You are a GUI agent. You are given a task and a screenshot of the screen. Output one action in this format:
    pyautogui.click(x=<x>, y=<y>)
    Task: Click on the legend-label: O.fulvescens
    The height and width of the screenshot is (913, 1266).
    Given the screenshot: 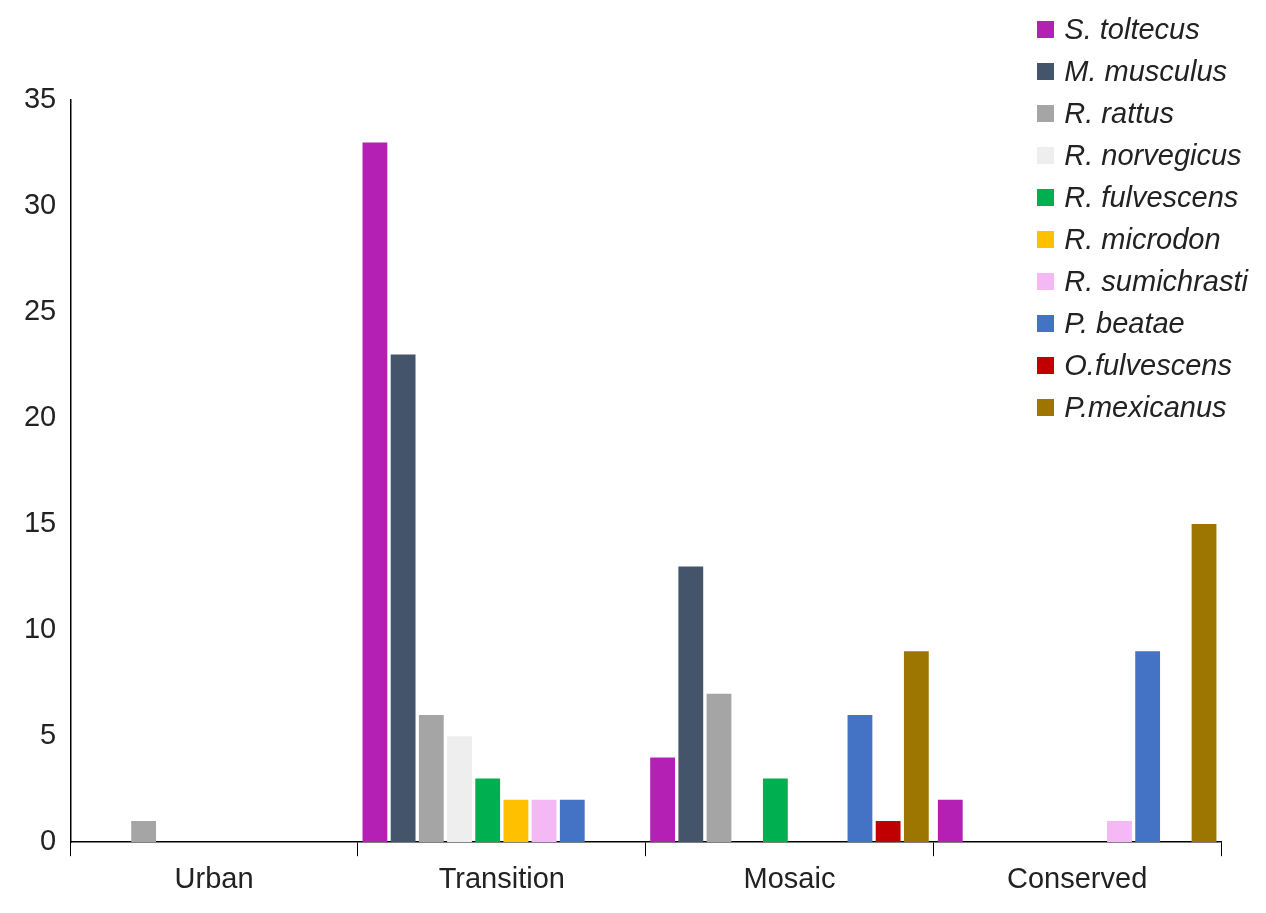 What is the action you would take?
    pyautogui.click(x=1148, y=365)
    